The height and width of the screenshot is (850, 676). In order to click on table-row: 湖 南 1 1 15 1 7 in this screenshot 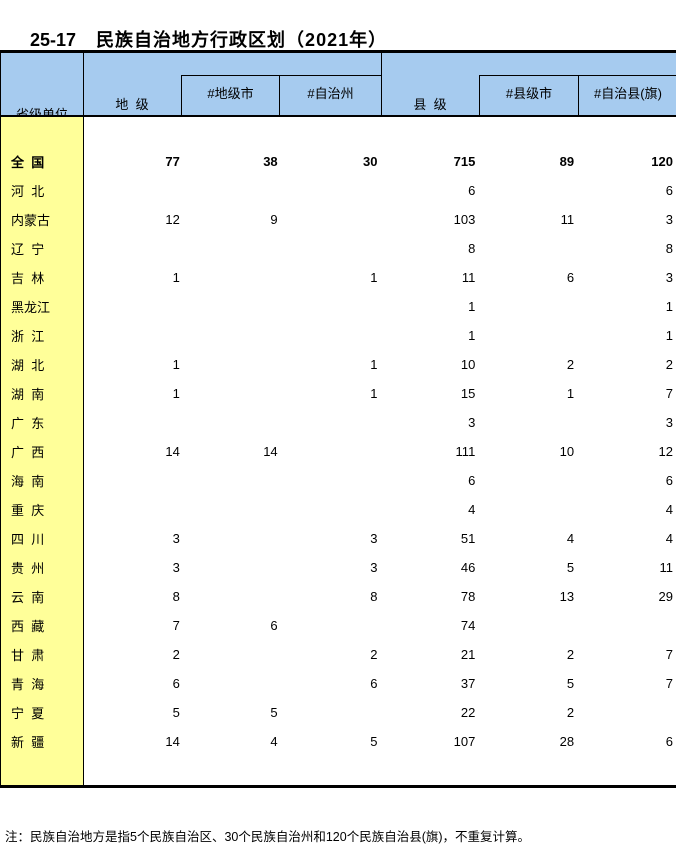, I will do `click(338, 393)`.